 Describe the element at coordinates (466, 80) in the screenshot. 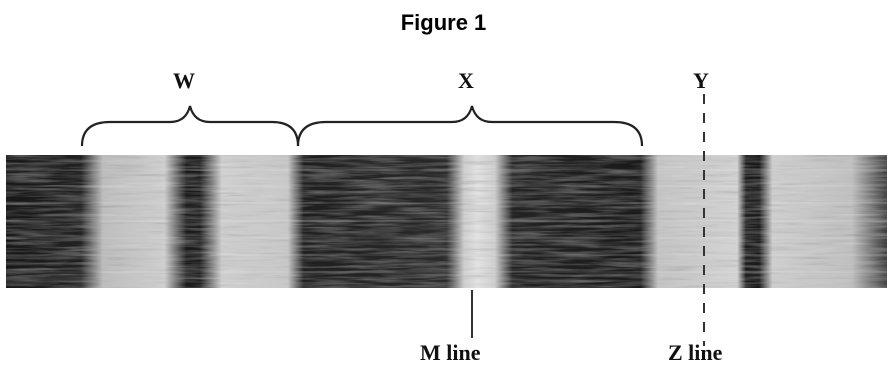

I see `label-x: X` at that location.